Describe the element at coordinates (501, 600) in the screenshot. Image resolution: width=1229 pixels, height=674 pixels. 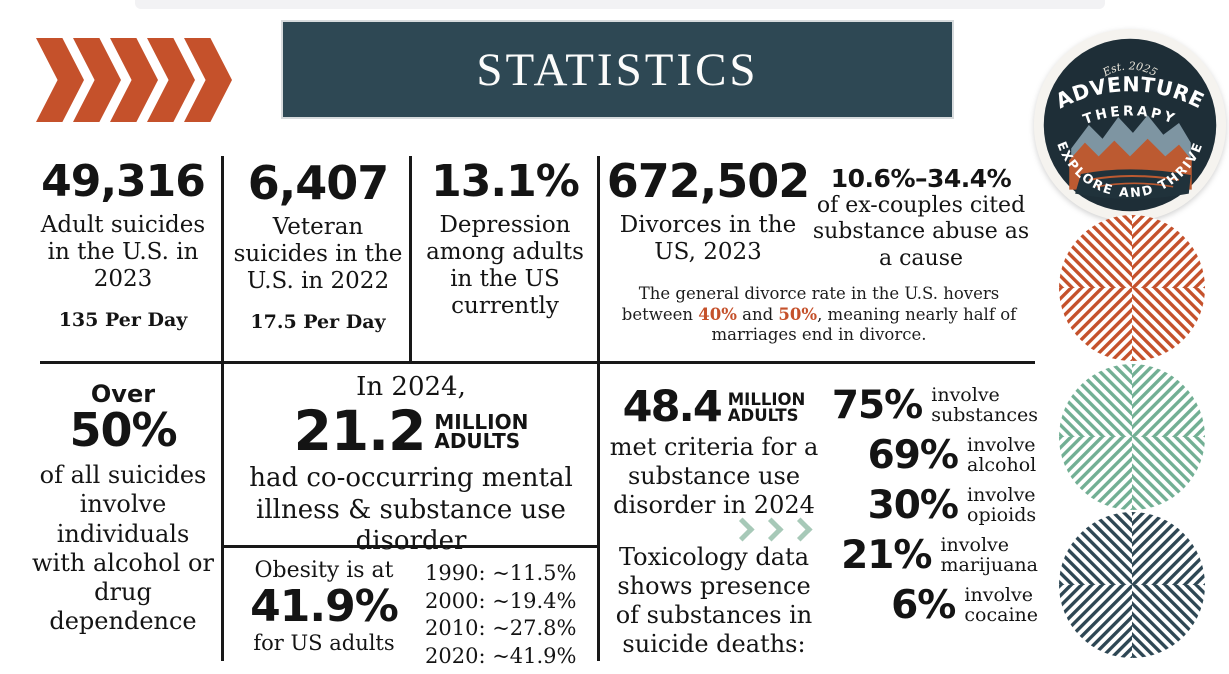
I see `timeline-item: 2000: ~19.4%` at that location.